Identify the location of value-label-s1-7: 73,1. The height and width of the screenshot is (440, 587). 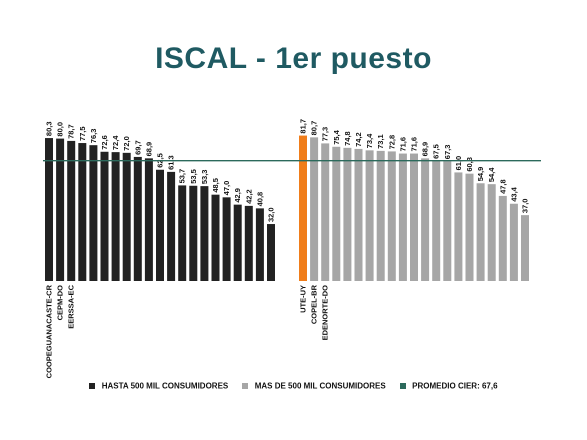
(380, 141).